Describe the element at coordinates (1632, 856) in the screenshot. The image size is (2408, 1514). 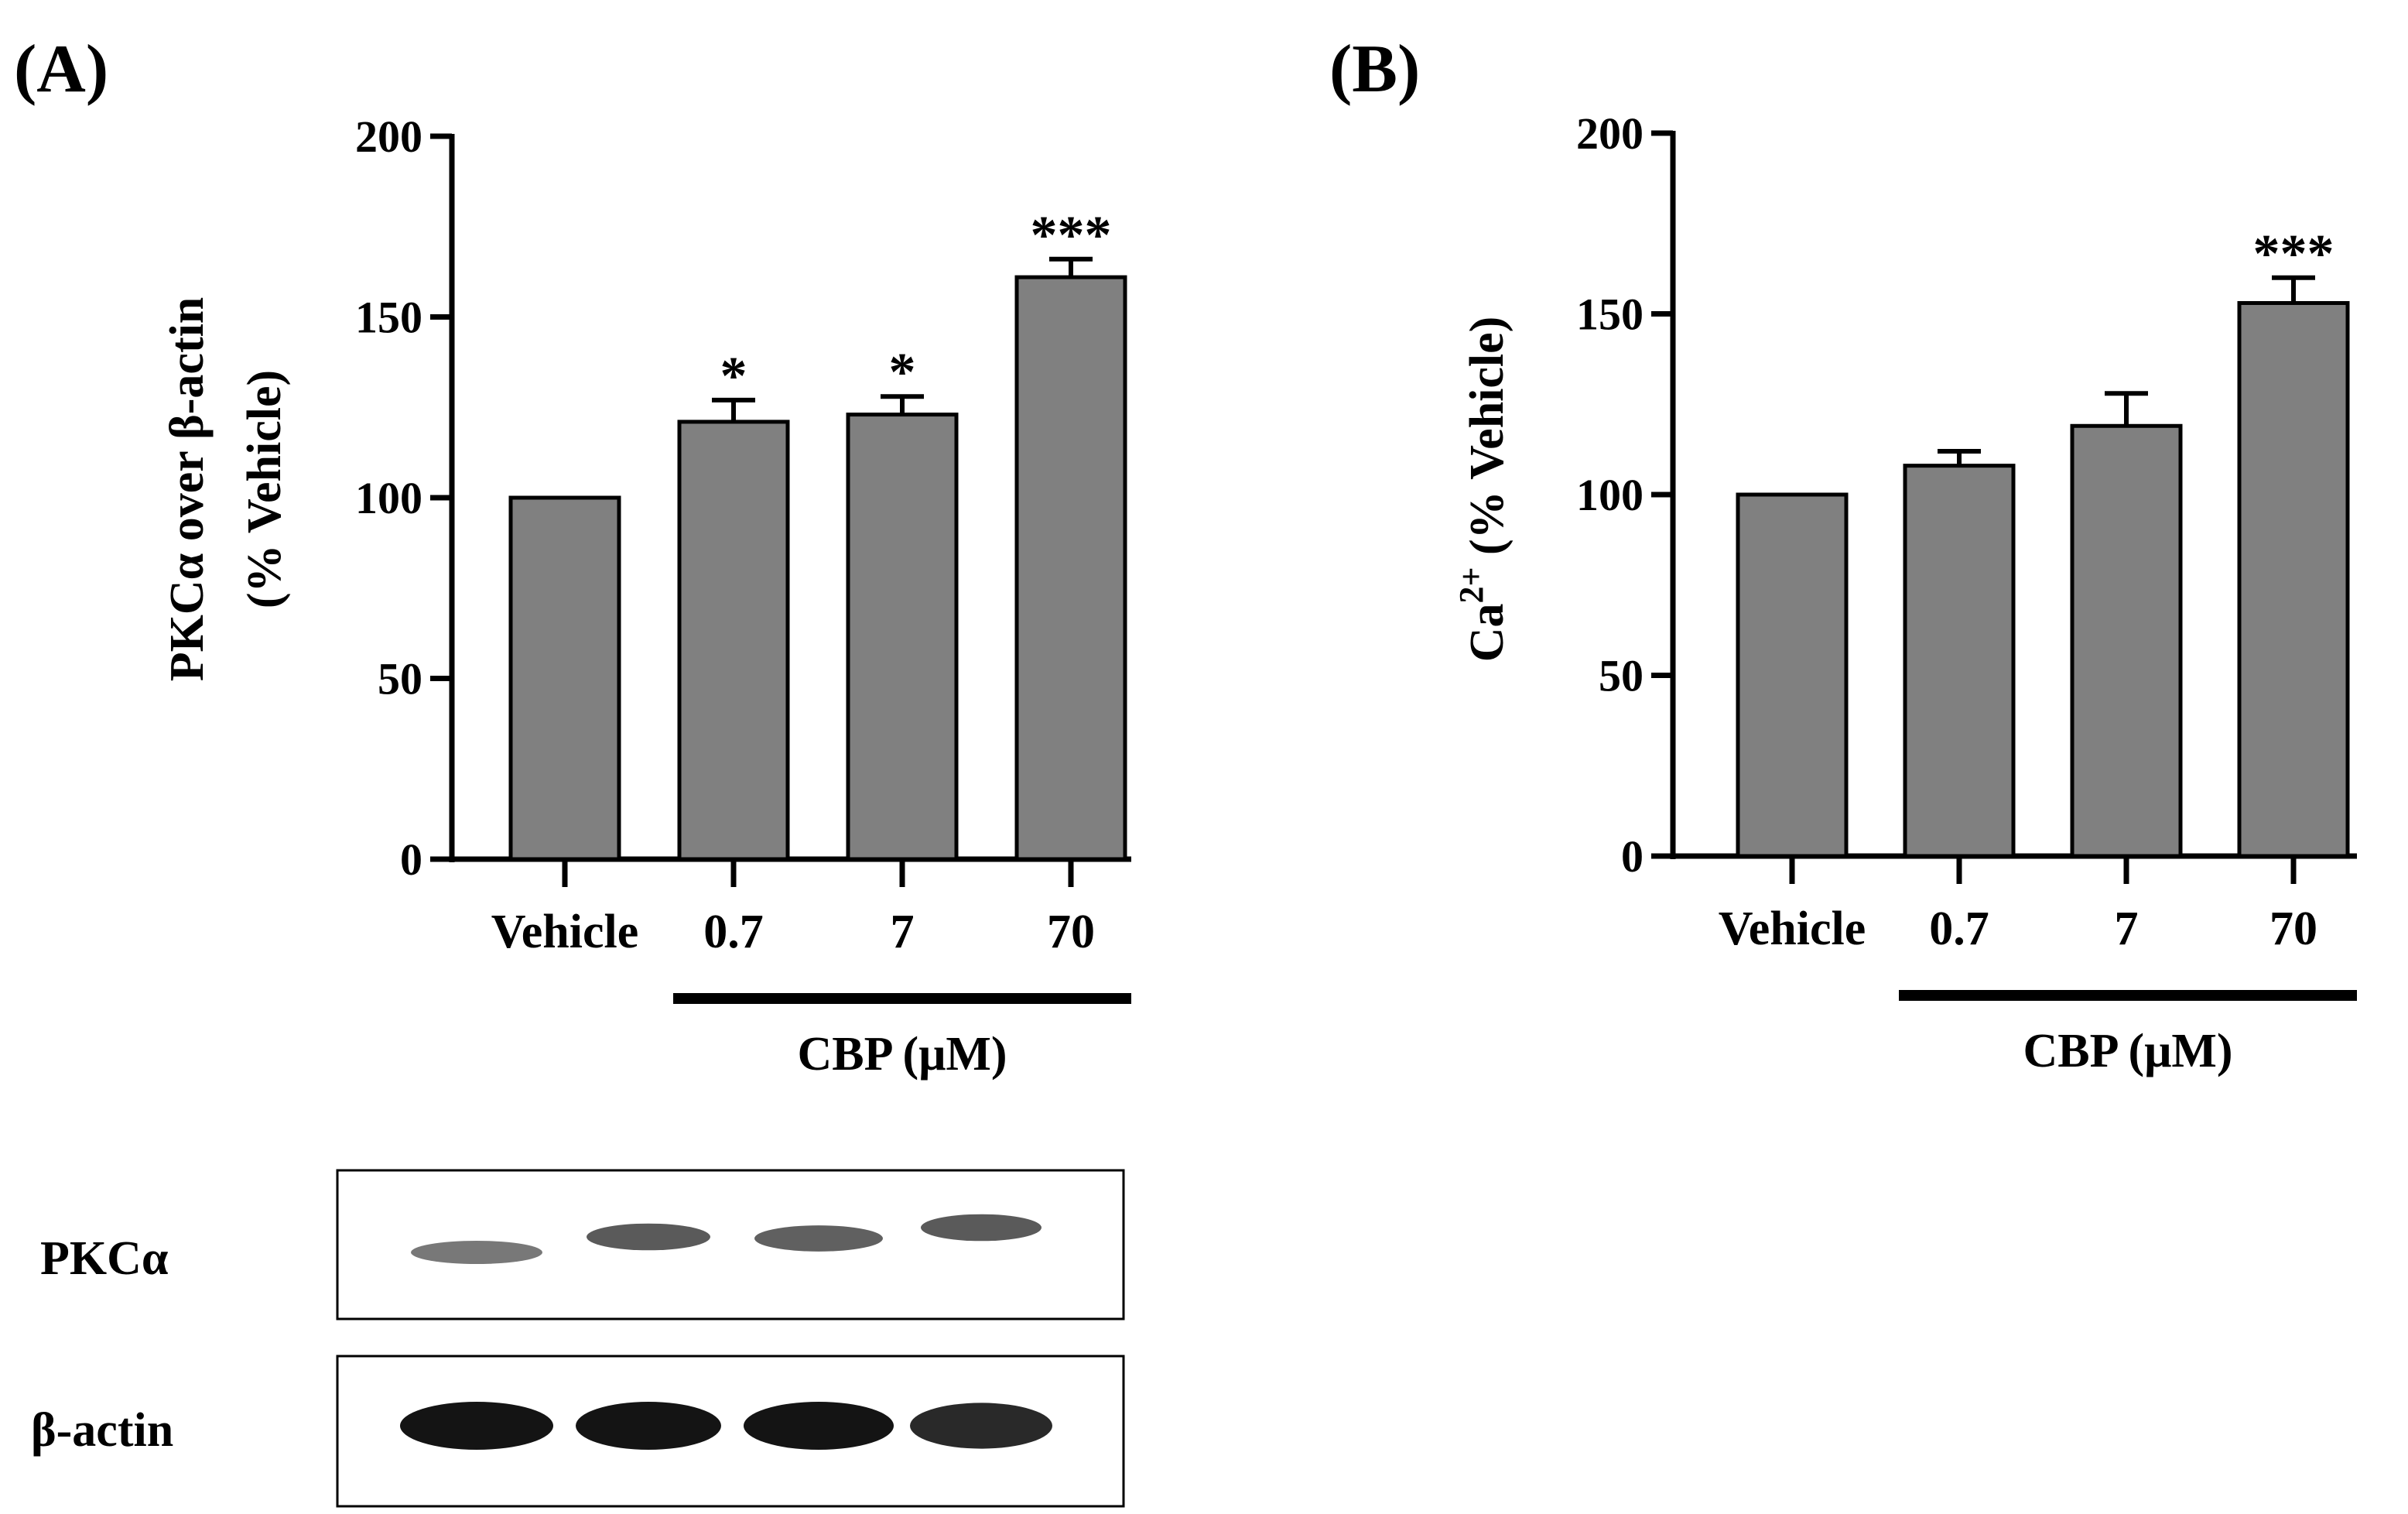
I see `panel-b-y-tick-label: 0` at that location.